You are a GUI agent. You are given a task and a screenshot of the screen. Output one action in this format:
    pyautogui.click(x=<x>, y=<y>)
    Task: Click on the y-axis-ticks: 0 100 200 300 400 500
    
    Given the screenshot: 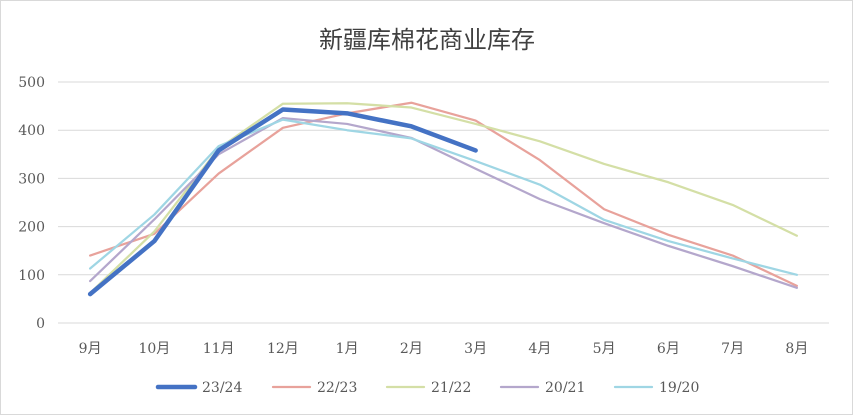 What is the action you would take?
    pyautogui.click(x=31, y=203)
    